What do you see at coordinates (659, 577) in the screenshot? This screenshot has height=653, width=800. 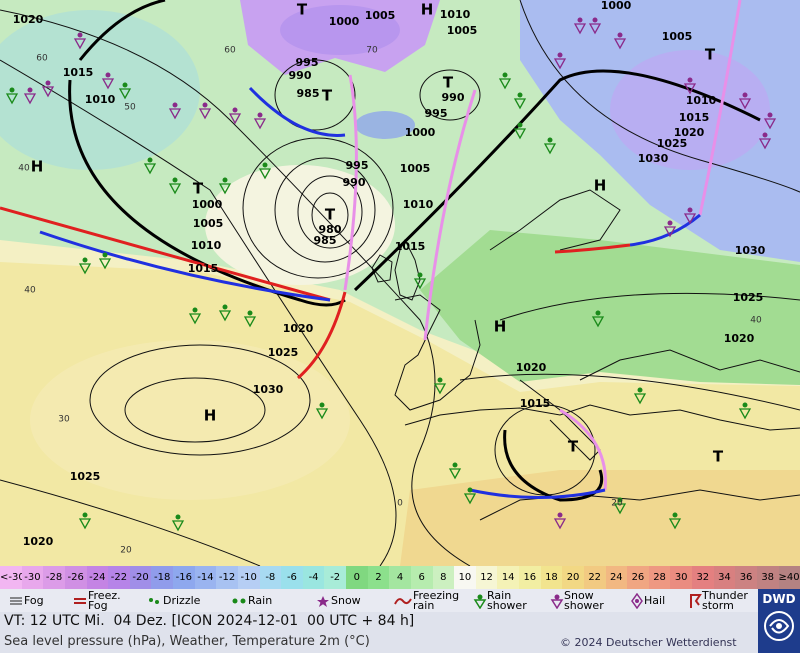 I see `colorbar-cell: 28` at bounding box center [659, 577].